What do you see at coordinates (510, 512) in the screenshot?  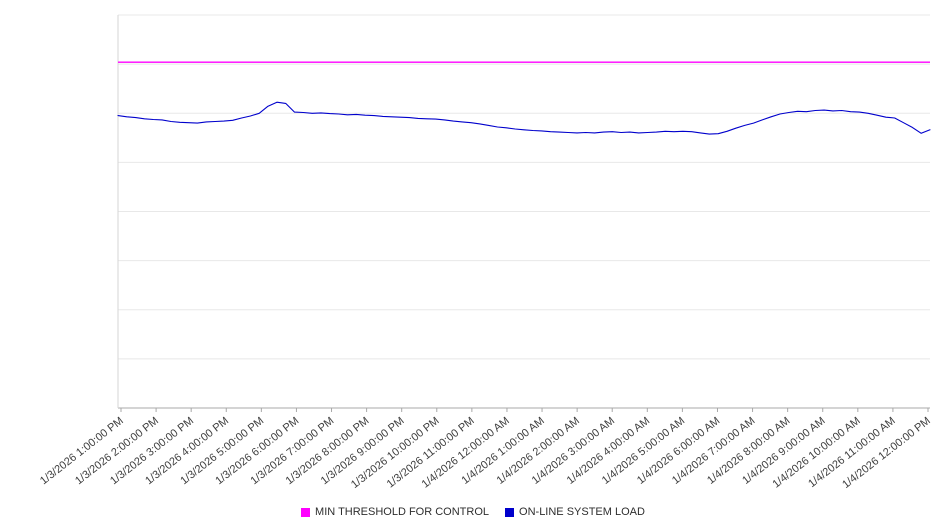 I see `legend-swatch-system-load-icon` at bounding box center [510, 512].